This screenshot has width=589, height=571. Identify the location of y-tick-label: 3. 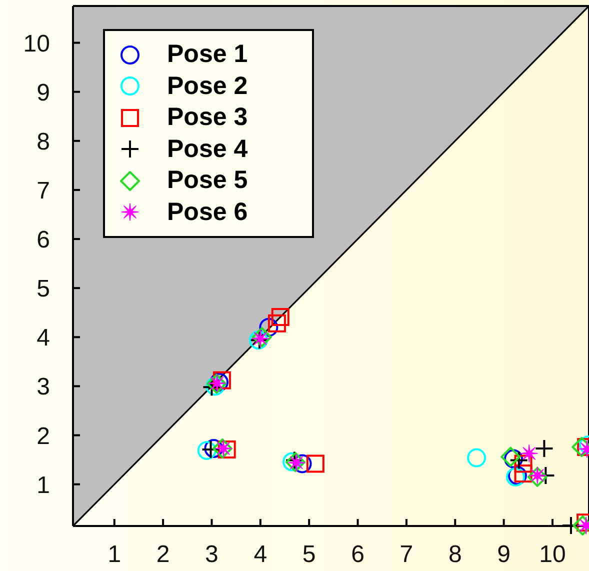
(43, 387).